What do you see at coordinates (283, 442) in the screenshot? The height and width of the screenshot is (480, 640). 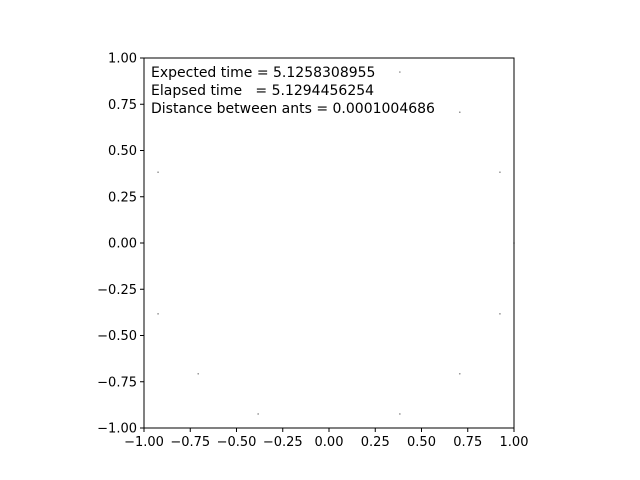 I see `x-tick-label: −0.25` at bounding box center [283, 442].